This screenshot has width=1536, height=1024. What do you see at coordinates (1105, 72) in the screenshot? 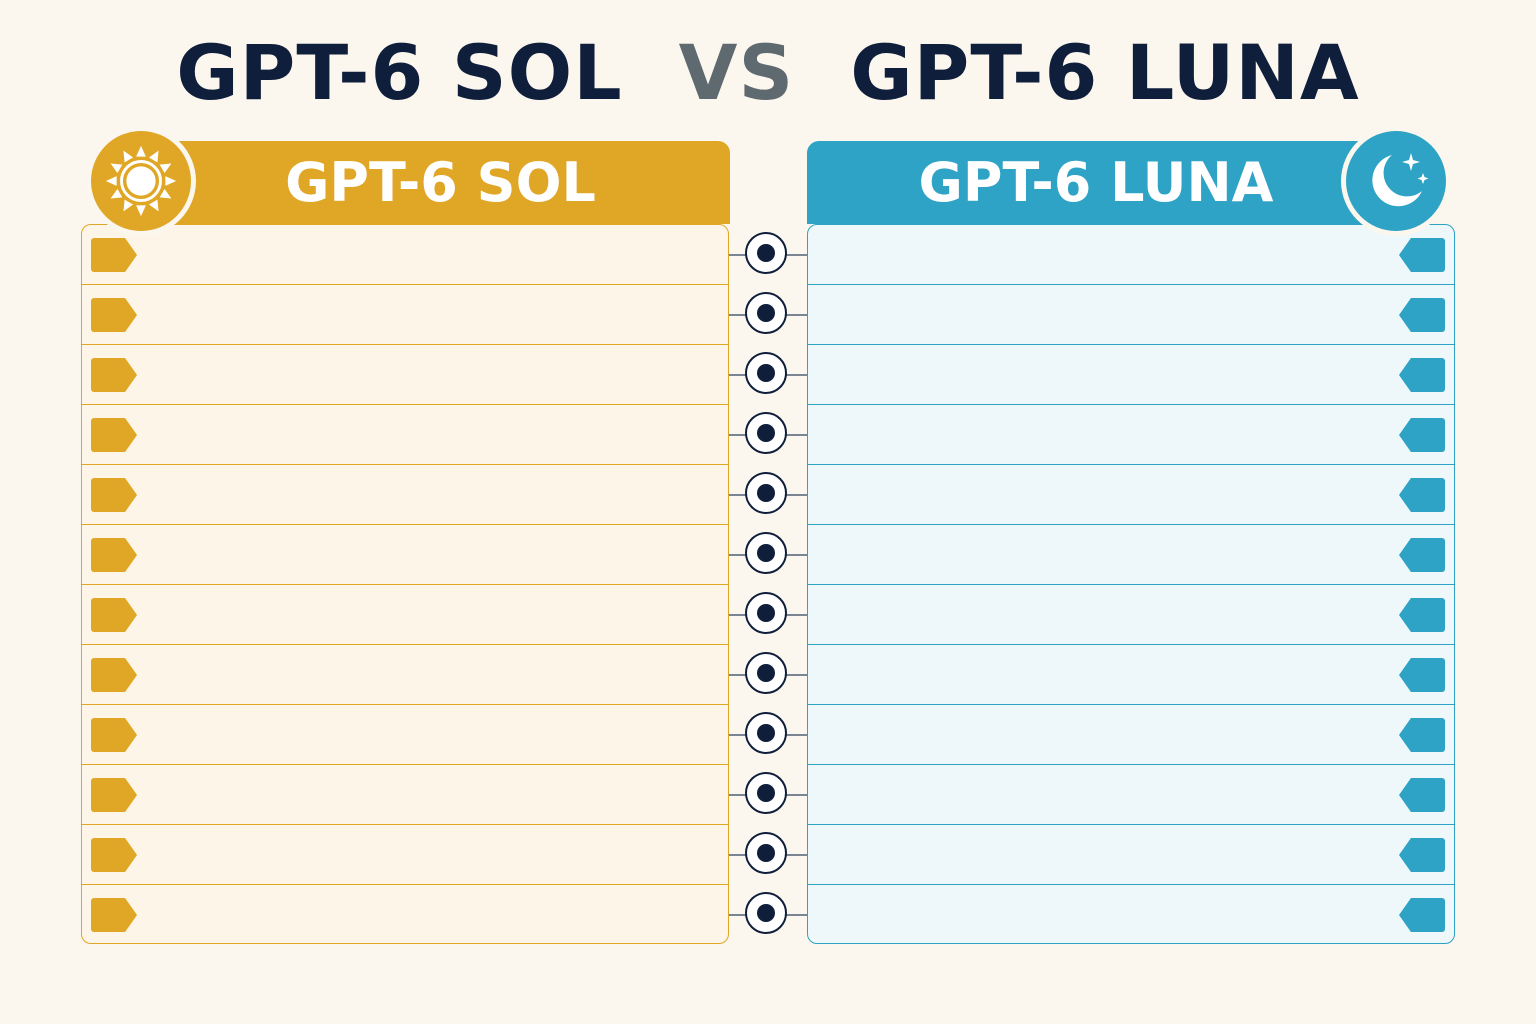
I see `title-right: GPT-6 LUNA` at bounding box center [1105, 72].